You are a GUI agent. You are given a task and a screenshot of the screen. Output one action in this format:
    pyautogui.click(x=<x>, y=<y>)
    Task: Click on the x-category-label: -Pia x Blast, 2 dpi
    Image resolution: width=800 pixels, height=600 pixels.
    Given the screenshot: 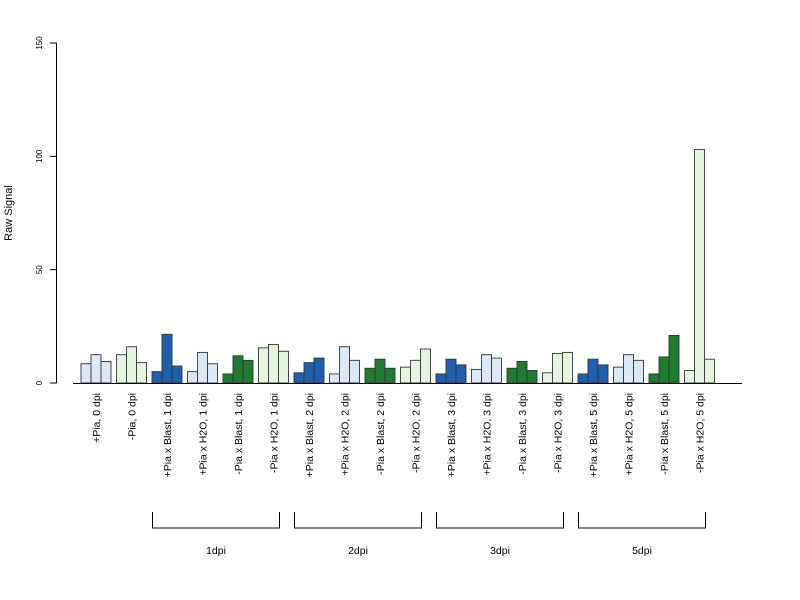 What is the action you would take?
    pyautogui.click(x=381, y=434)
    